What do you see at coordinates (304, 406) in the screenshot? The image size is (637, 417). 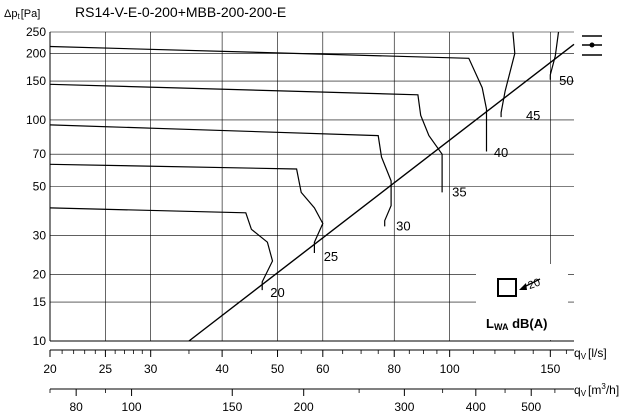 I see `x-secondary-tick-label: 200` at bounding box center [304, 406].